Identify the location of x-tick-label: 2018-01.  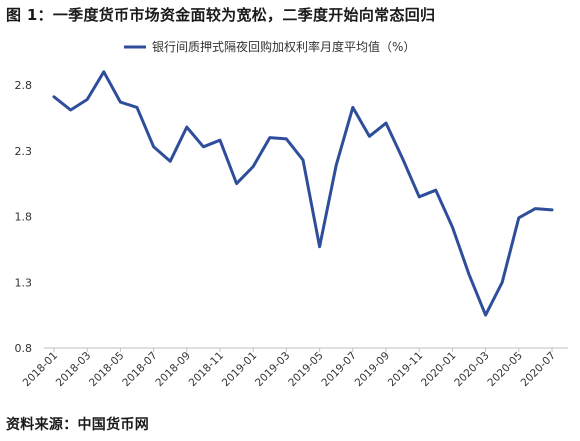
(41, 370).